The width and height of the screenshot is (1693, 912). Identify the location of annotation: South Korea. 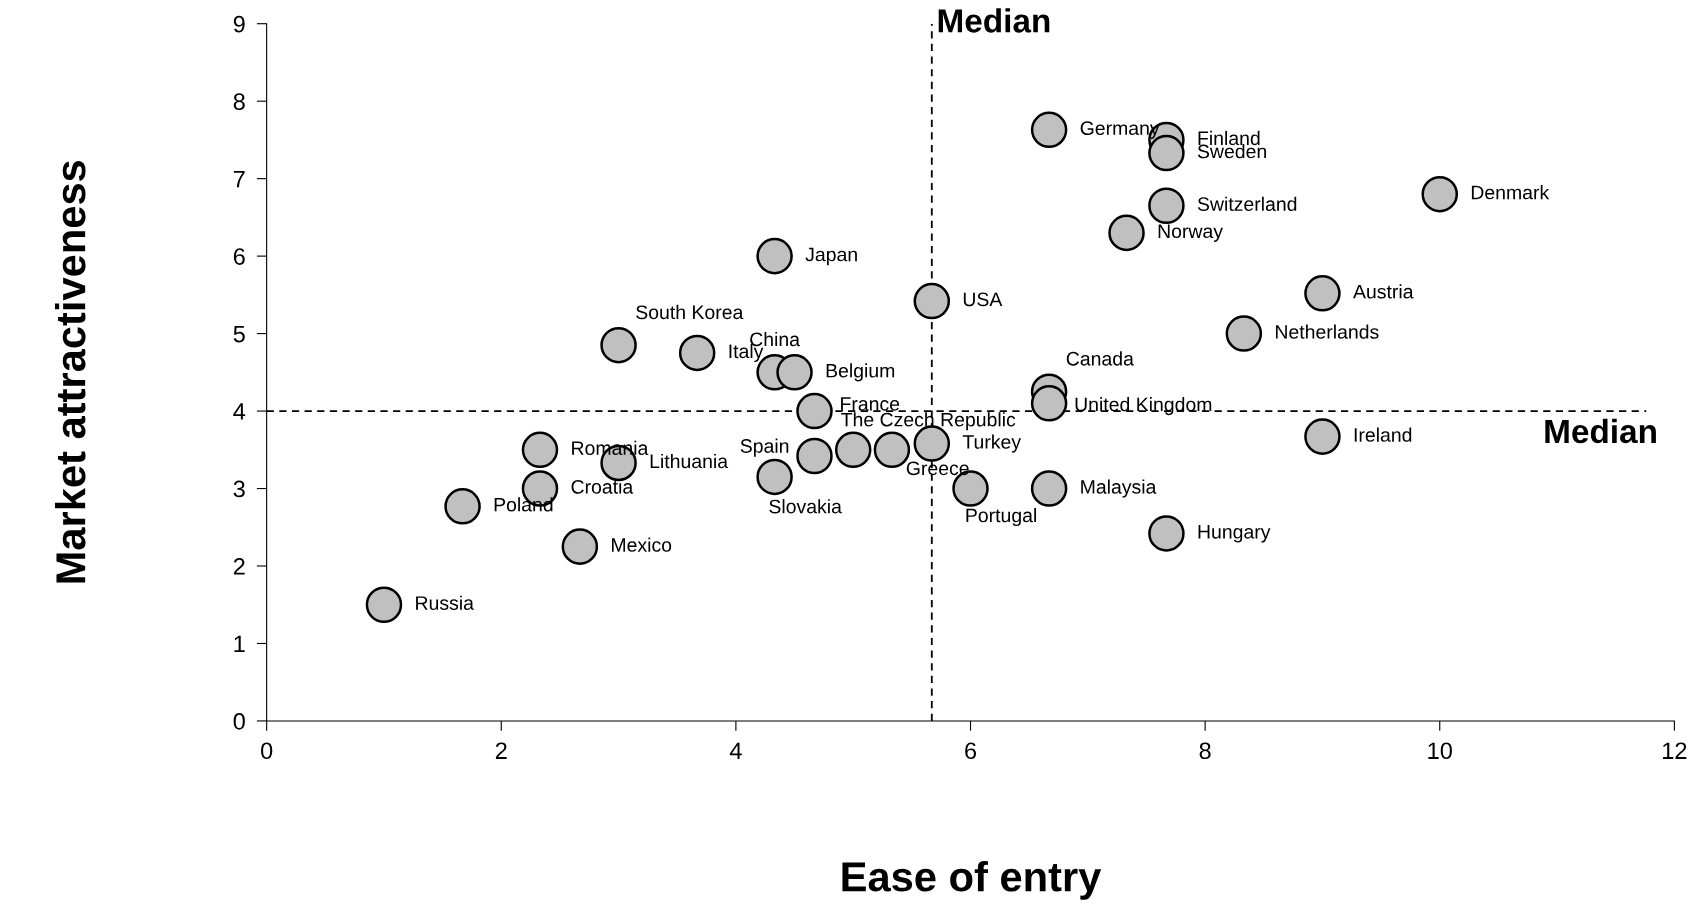
(690, 312).